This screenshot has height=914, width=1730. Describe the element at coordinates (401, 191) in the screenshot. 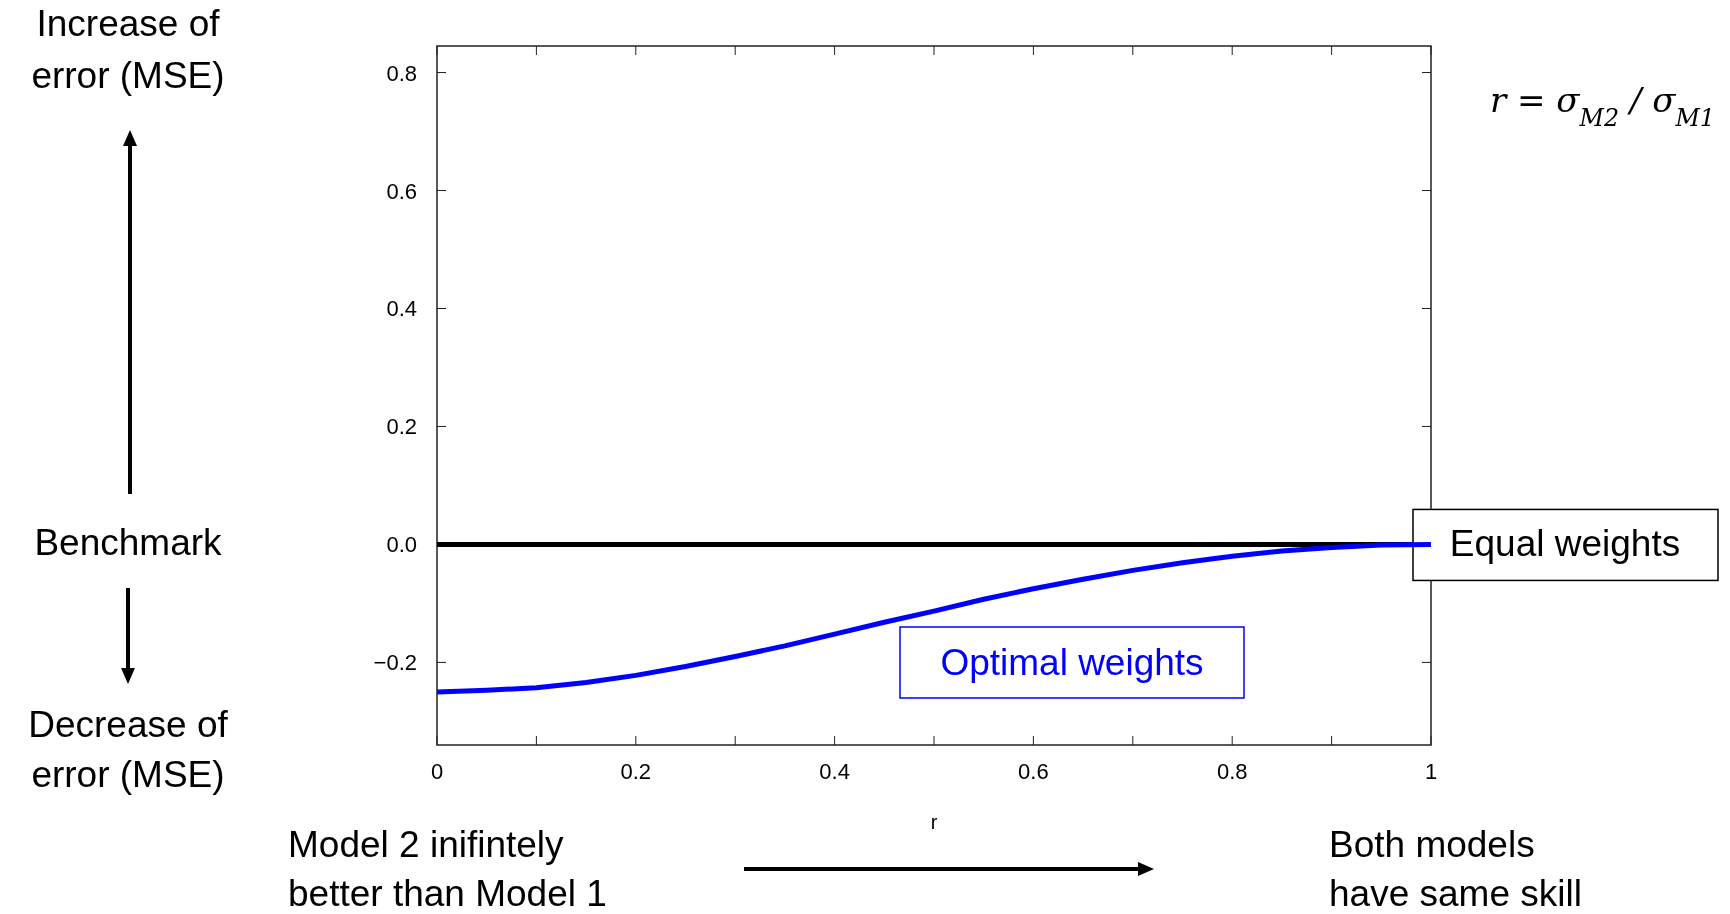

I see `y-tick-label: 0.6` at that location.